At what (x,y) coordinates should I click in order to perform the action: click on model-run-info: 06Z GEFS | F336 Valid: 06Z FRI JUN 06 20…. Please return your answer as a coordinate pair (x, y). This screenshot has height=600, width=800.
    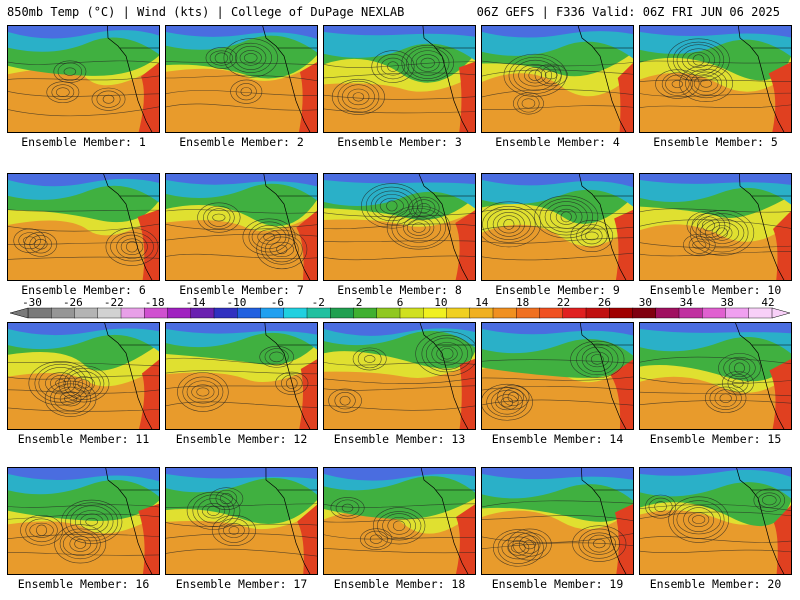
    Looking at the image, I should click on (628, 12).